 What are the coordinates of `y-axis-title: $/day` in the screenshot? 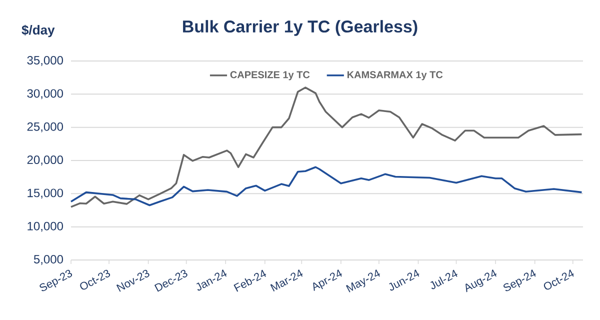 It's located at (38, 31).